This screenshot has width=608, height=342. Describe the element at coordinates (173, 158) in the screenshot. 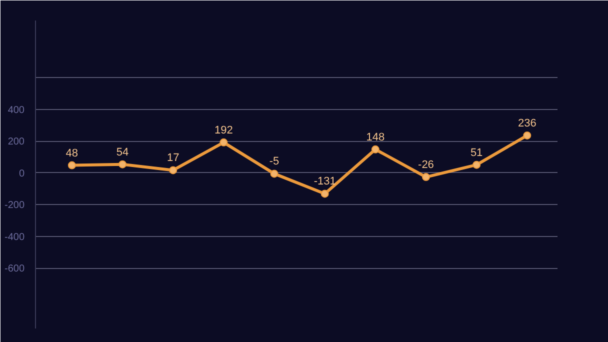

I see `data-label: 17` at that location.